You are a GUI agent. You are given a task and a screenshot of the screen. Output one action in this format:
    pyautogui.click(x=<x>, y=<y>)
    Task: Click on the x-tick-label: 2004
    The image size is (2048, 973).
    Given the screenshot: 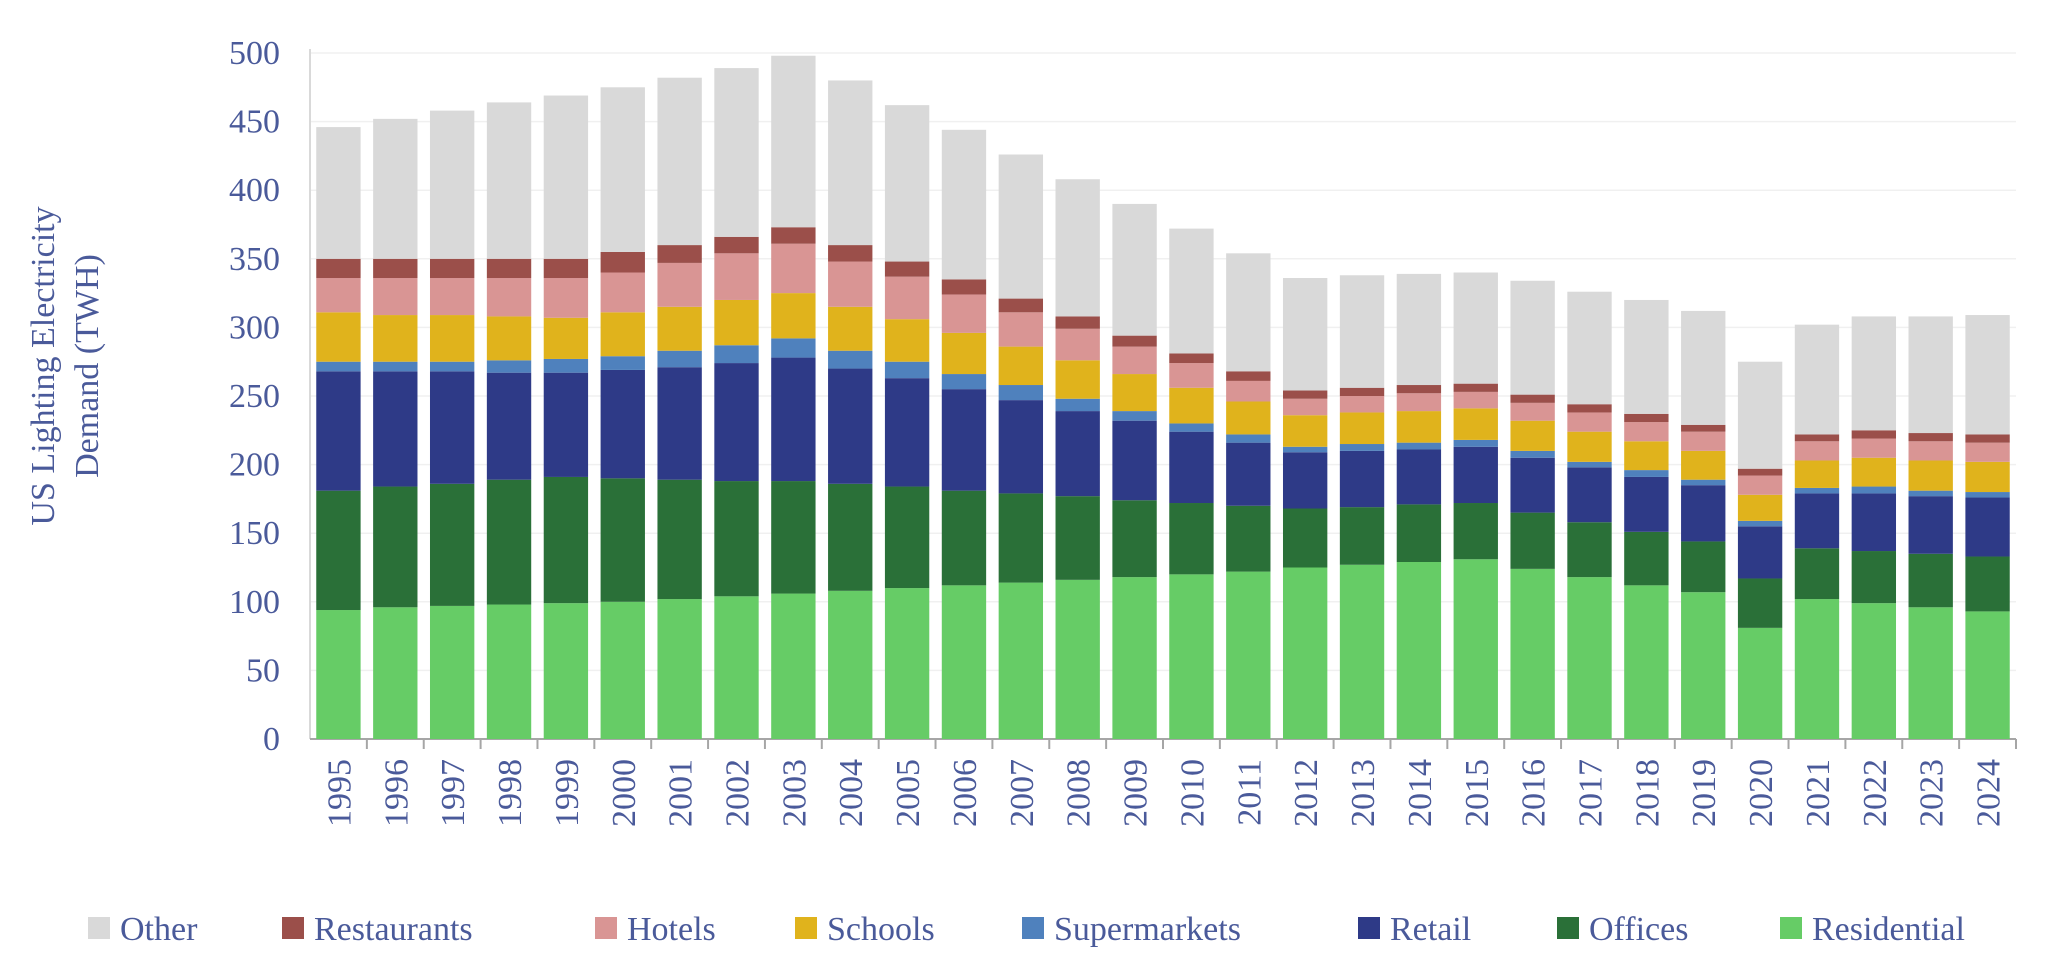 What is the action you would take?
    pyautogui.click(x=851, y=793)
    